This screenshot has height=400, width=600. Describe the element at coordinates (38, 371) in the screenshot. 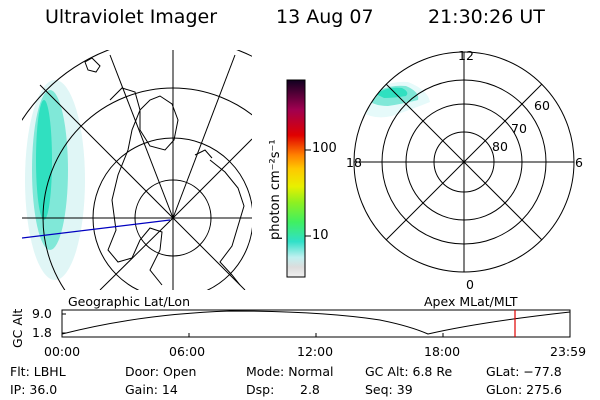

I see `status-flt: Flt: LBHL` at that location.